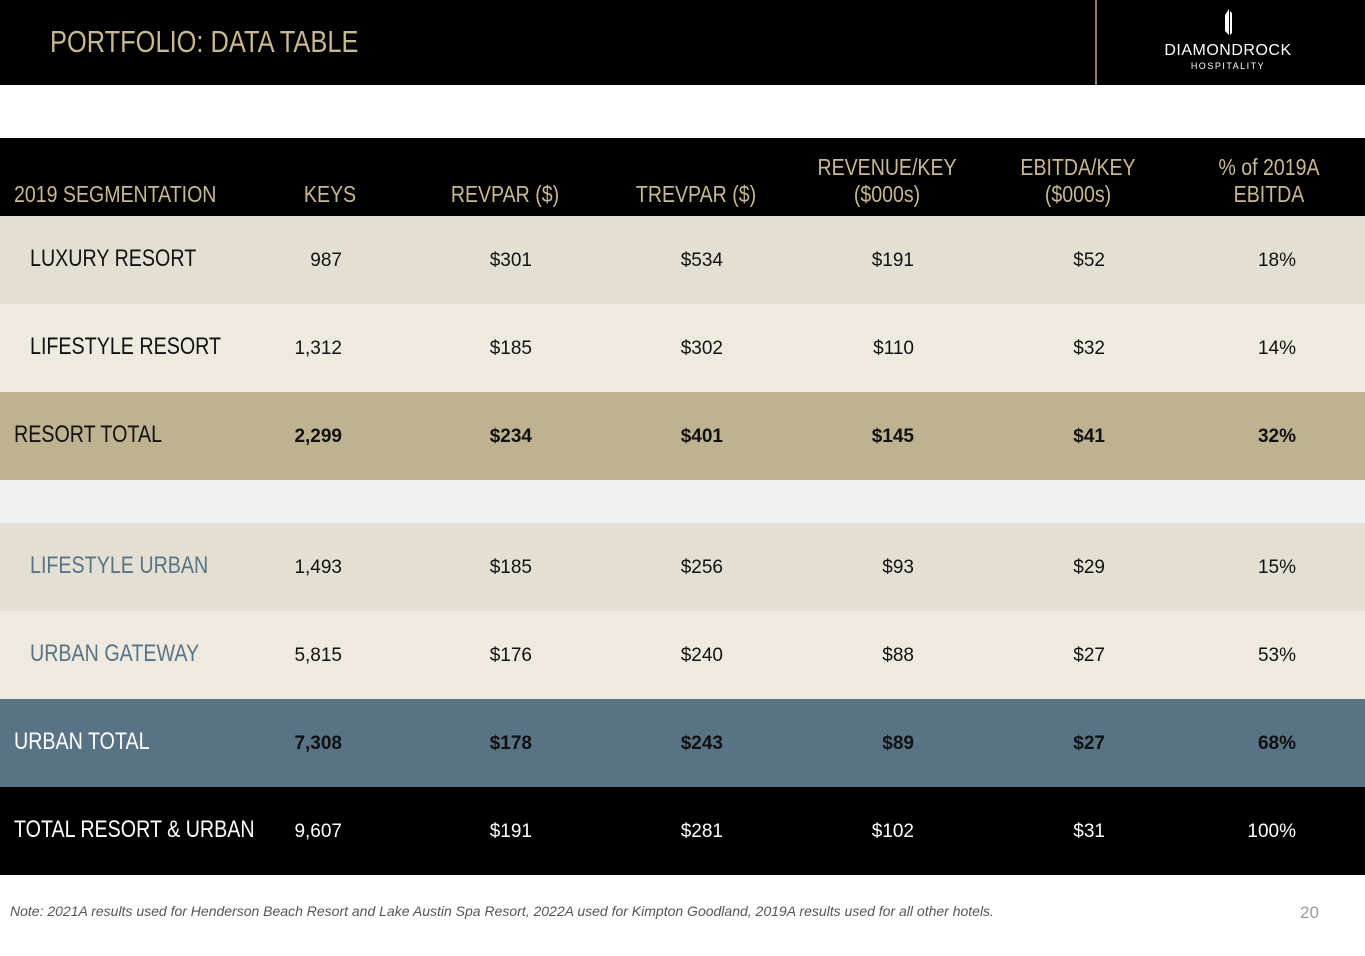 The width and height of the screenshot is (1365, 956). I want to click on row-label: LIFESTYLE RESORT, so click(126, 346).